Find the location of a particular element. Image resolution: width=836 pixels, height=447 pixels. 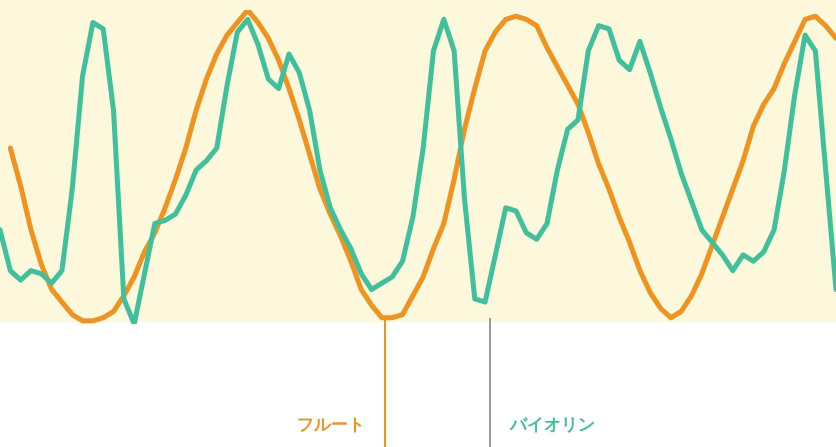

text: フルート is located at coordinates (331, 425).